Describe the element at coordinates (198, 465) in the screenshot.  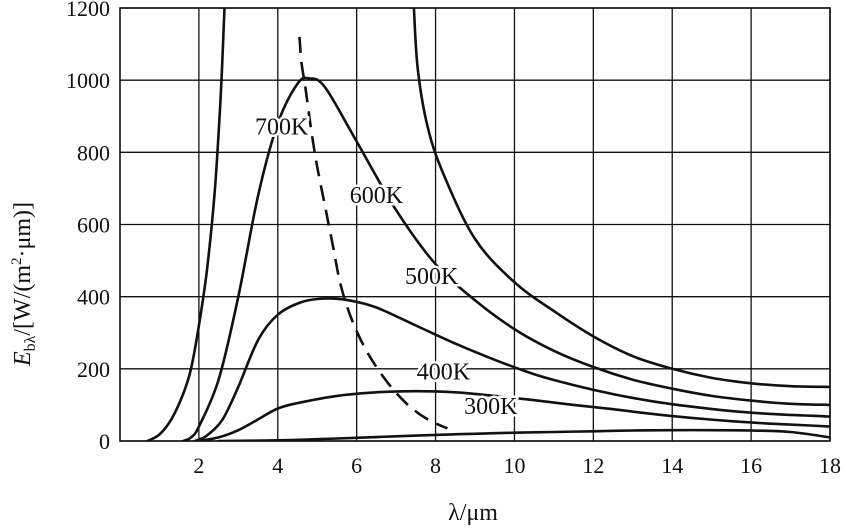
I see `x-tick-label: 2` at that location.